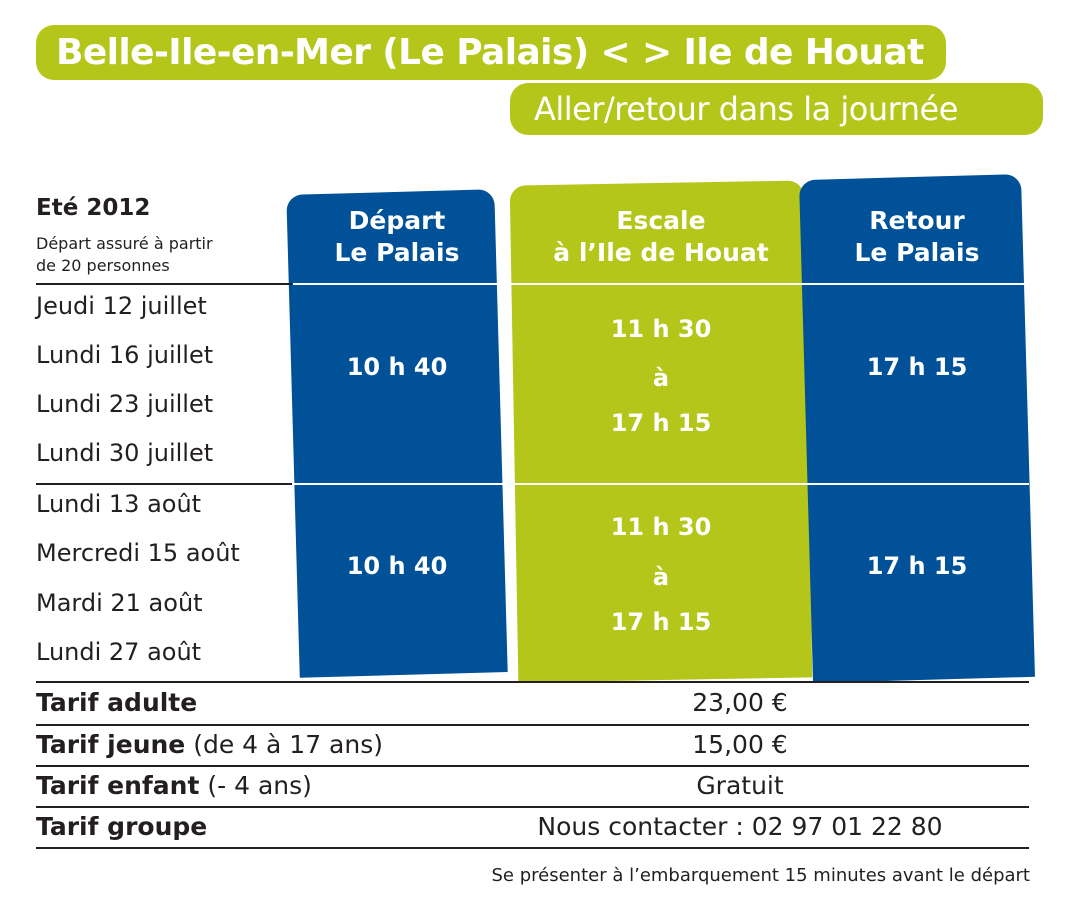  Describe the element at coordinates (740, 744) in the screenshot. I see `tarif-jeune-value: 15,00 €` at that location.